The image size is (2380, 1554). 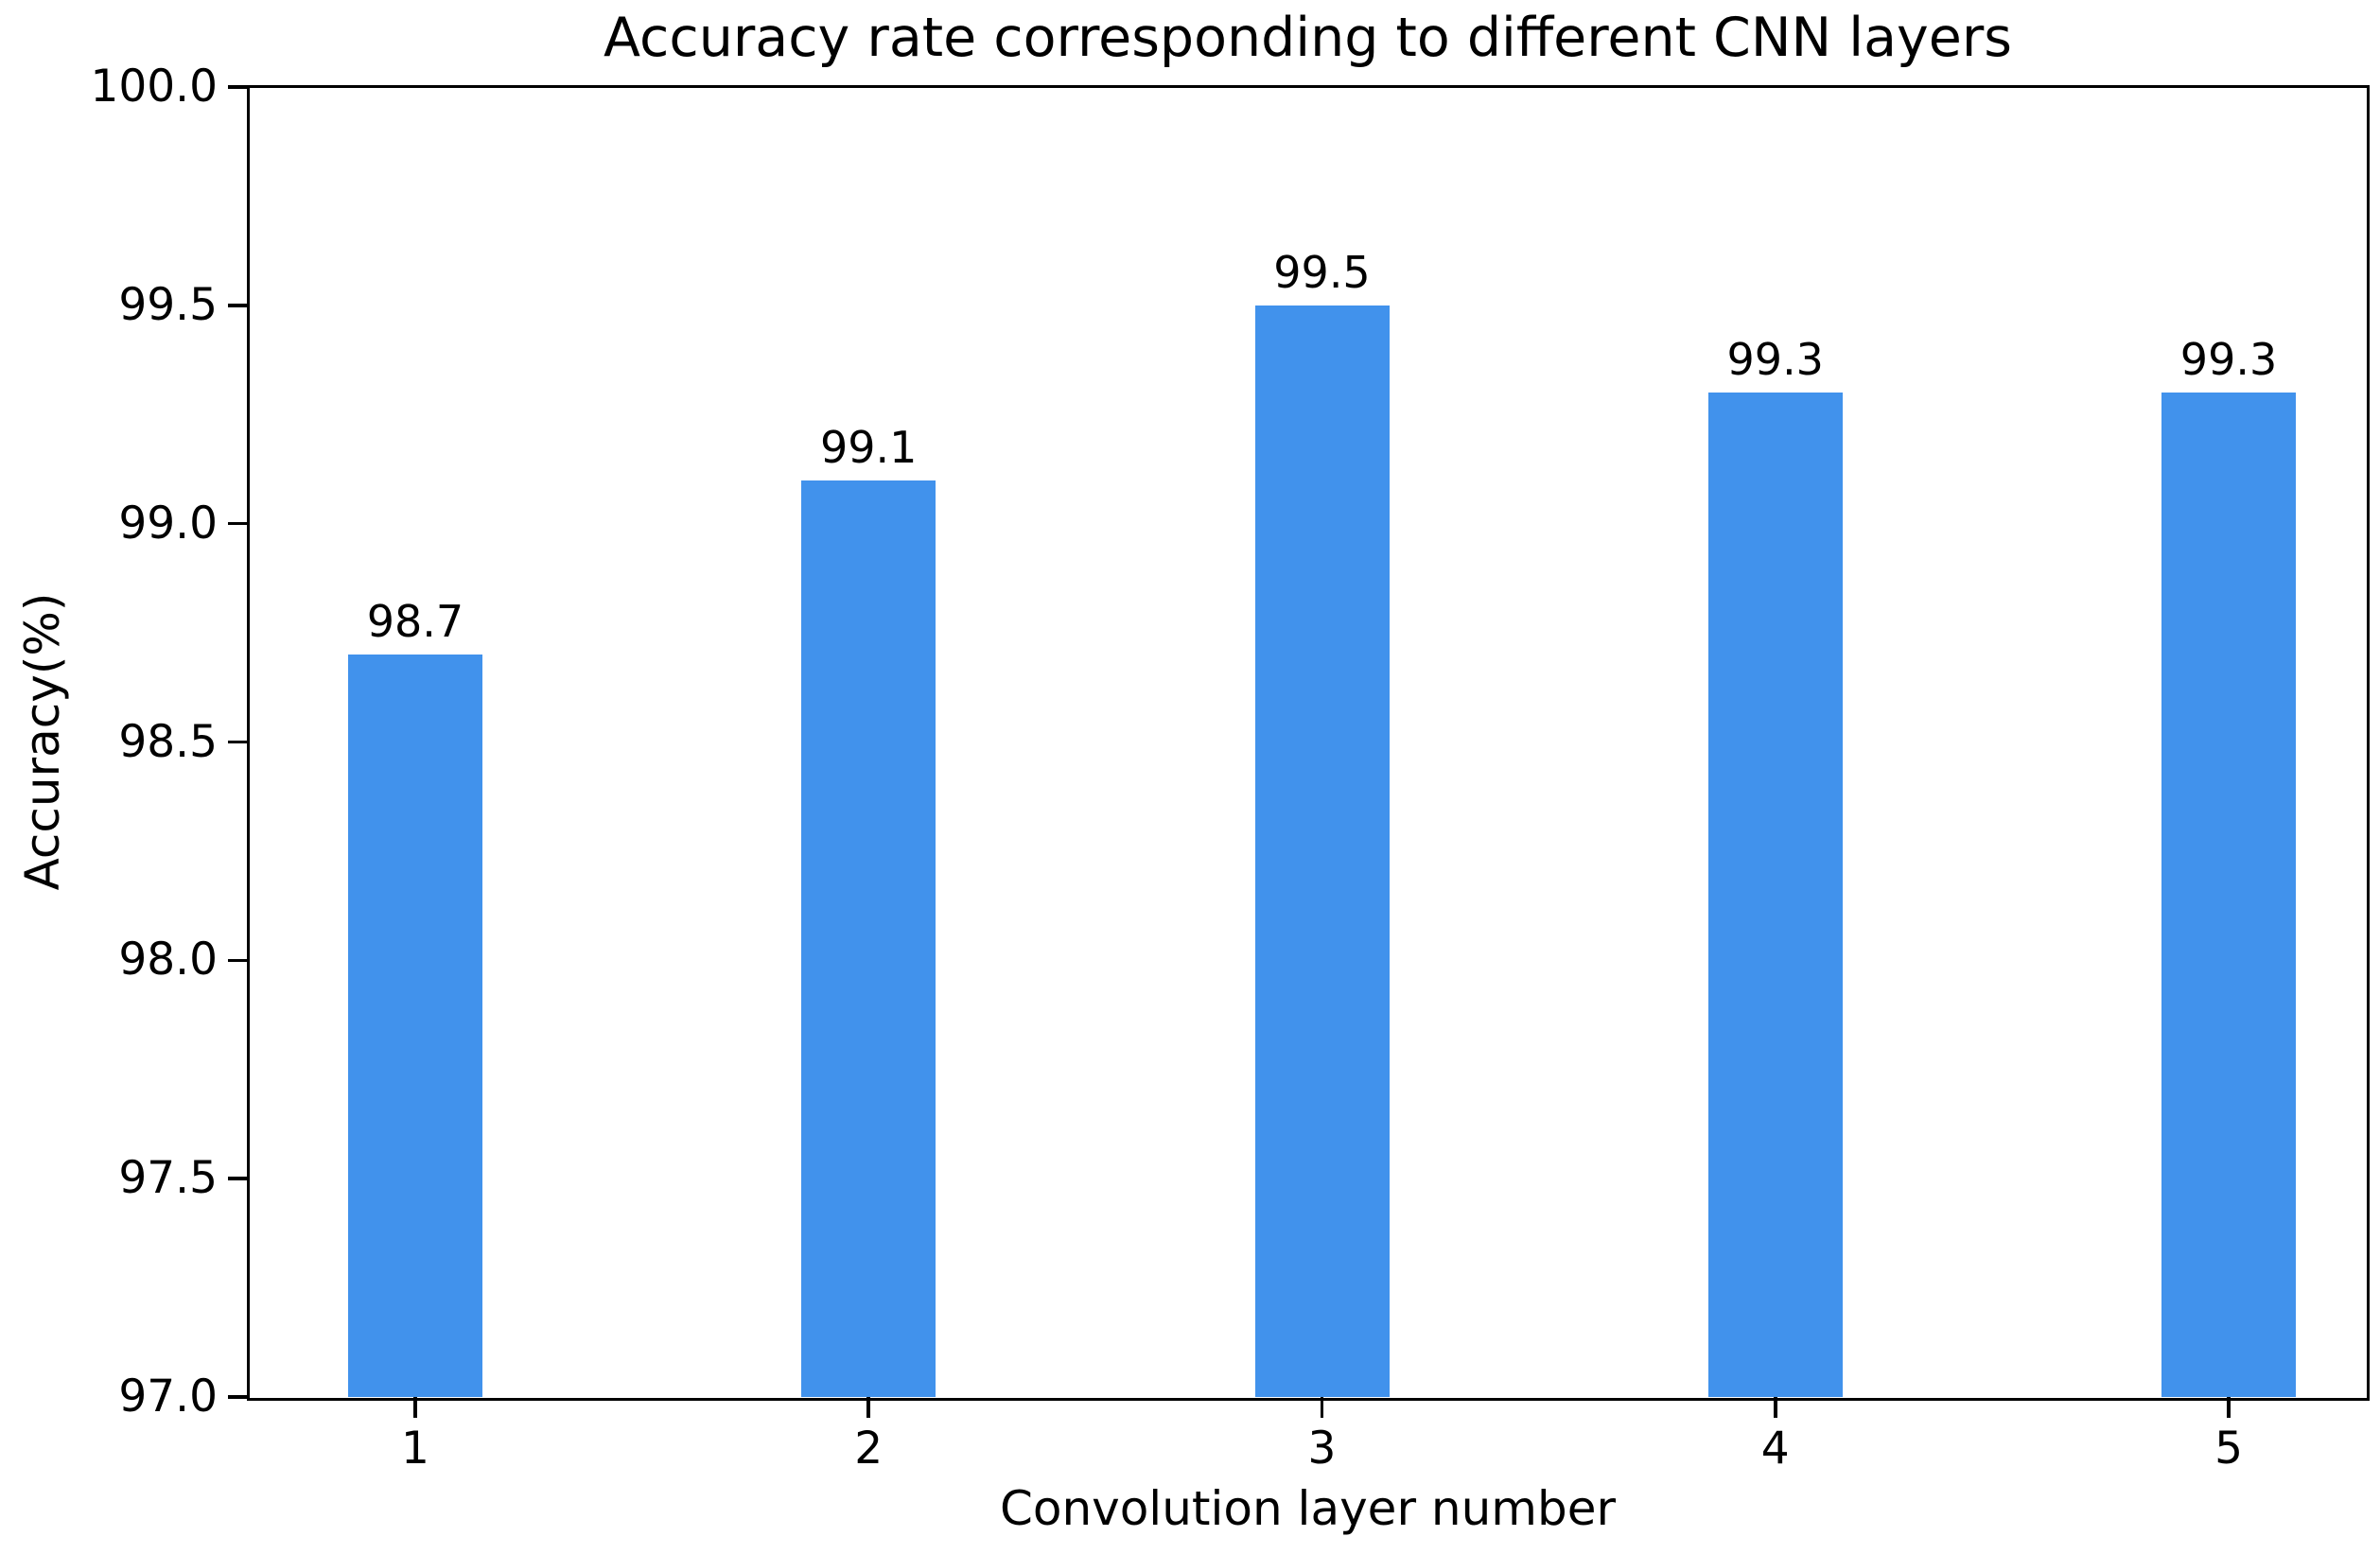 What do you see at coordinates (168, 1178) in the screenshot?
I see `y-tick-label: 97.5` at bounding box center [168, 1178].